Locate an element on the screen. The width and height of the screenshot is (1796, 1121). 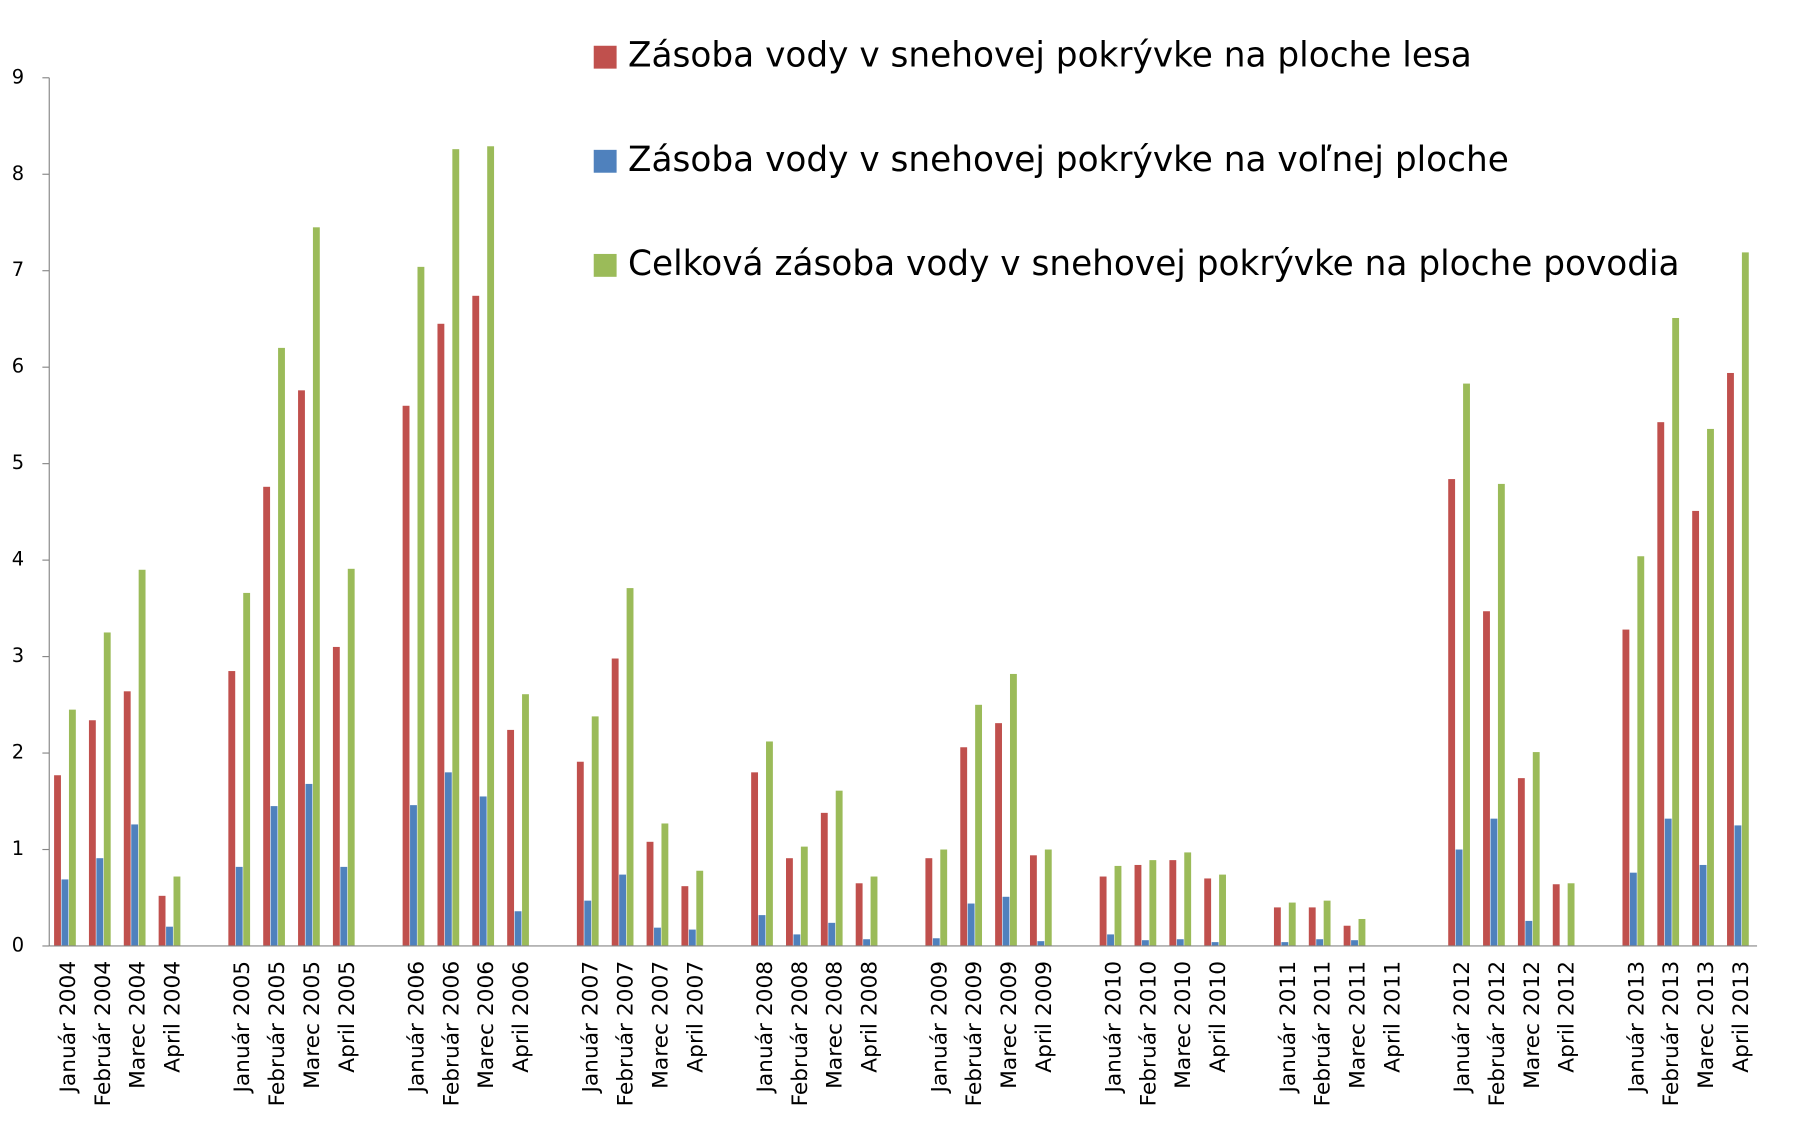
x-tick-label: Február 2011 is located at coordinates (1323, 1034).